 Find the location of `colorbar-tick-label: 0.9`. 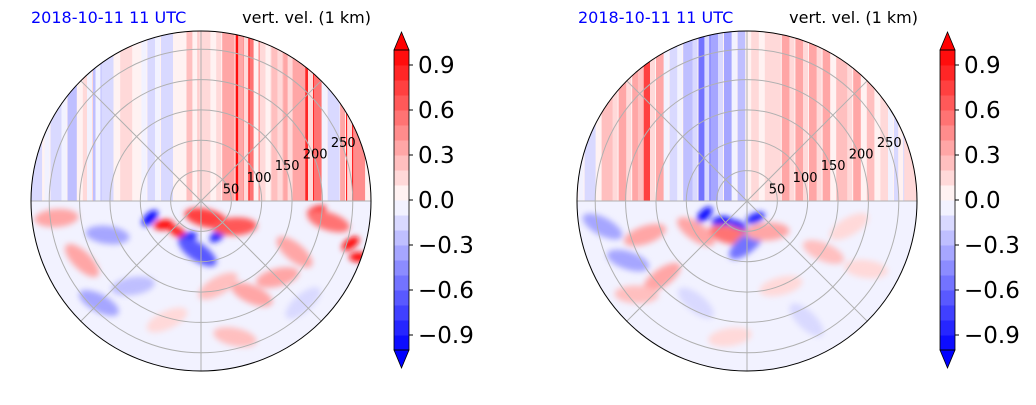

colorbar-tick-label: 0.9 is located at coordinates (436, 66).